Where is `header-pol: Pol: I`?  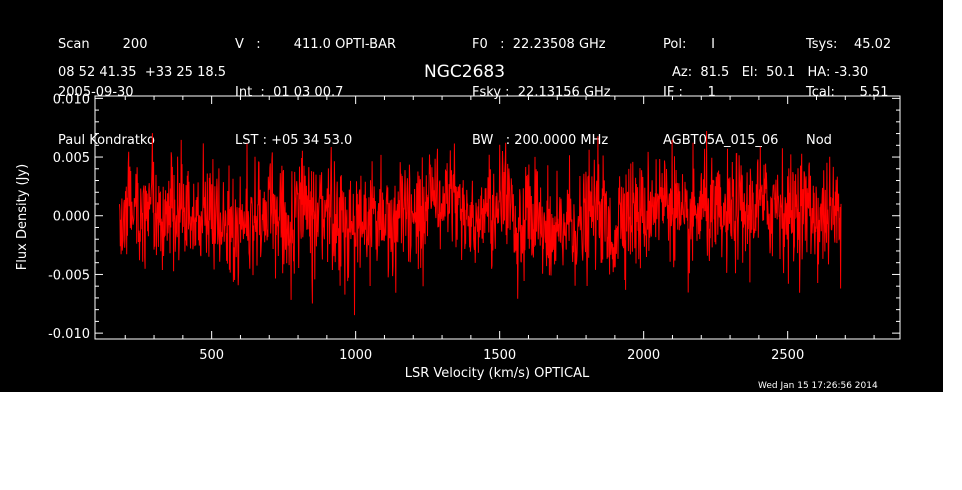 header-pol: Pol: I is located at coordinates (689, 44).